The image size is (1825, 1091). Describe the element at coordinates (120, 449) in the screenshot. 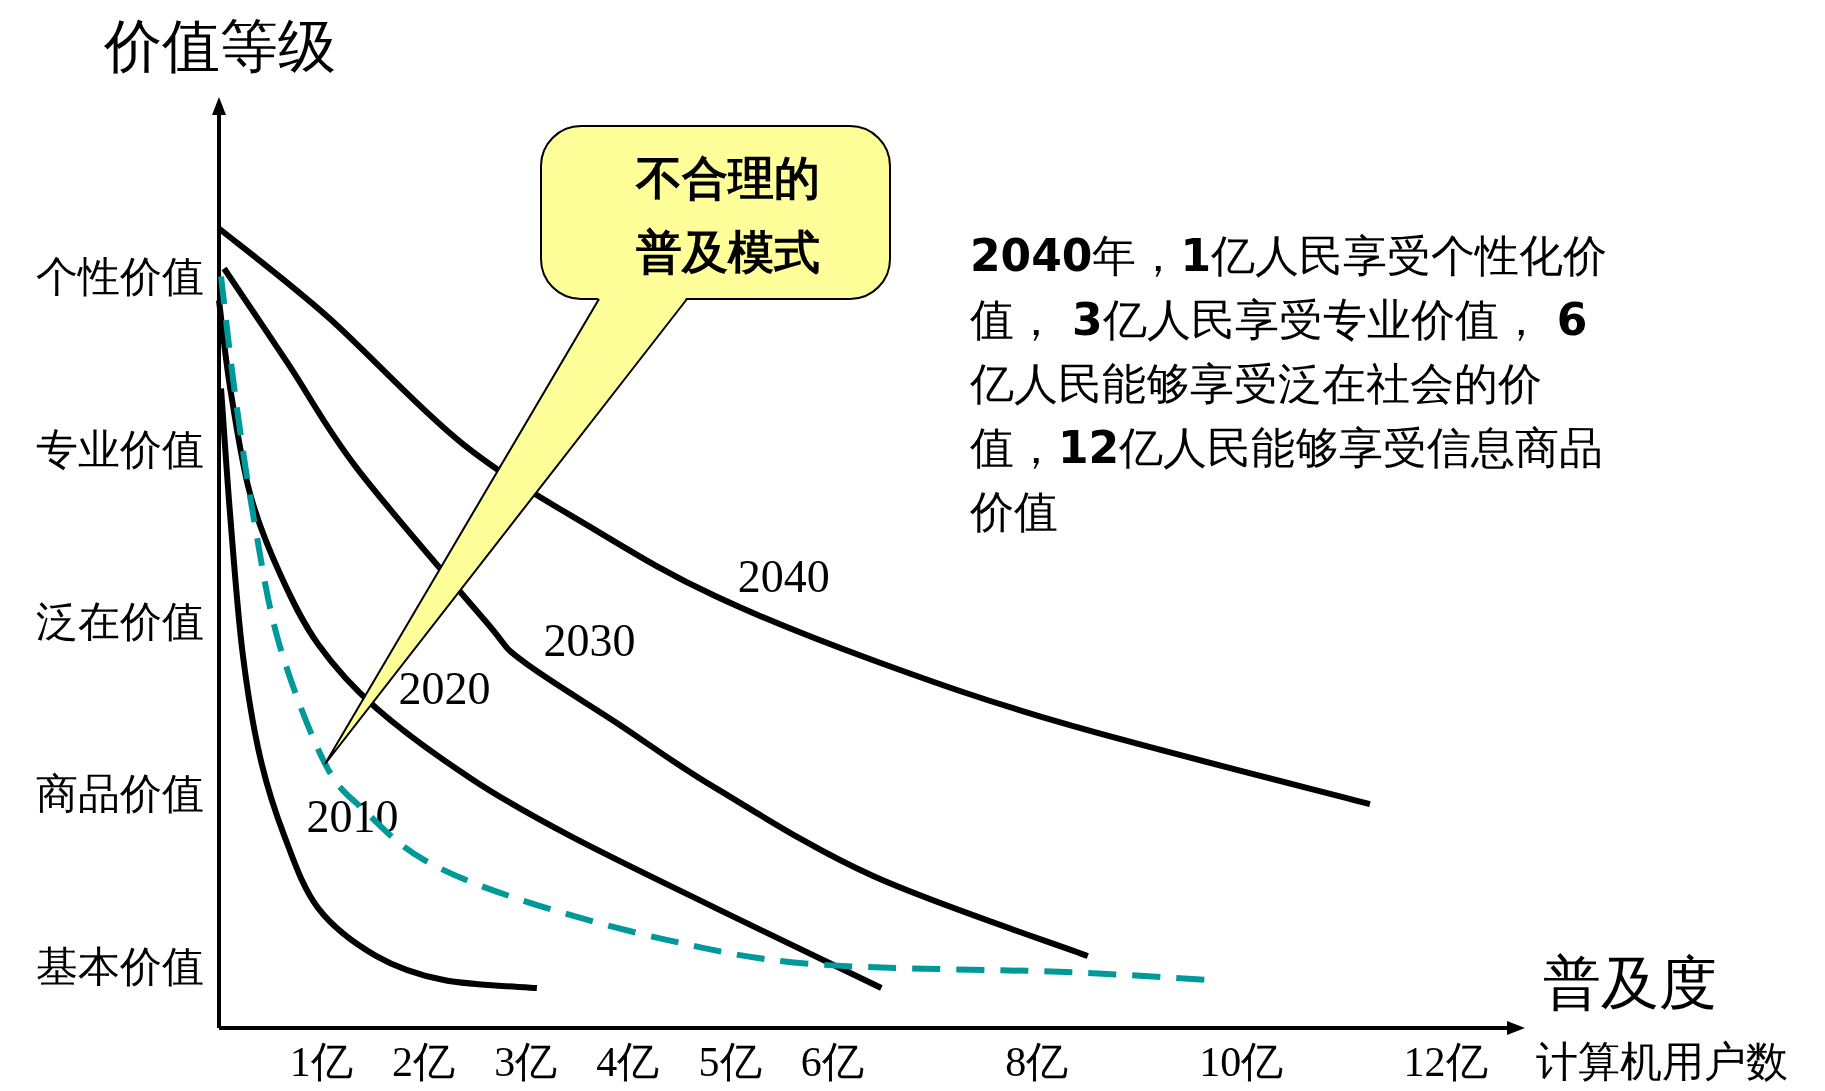

I see `text: 专业价值` at that location.